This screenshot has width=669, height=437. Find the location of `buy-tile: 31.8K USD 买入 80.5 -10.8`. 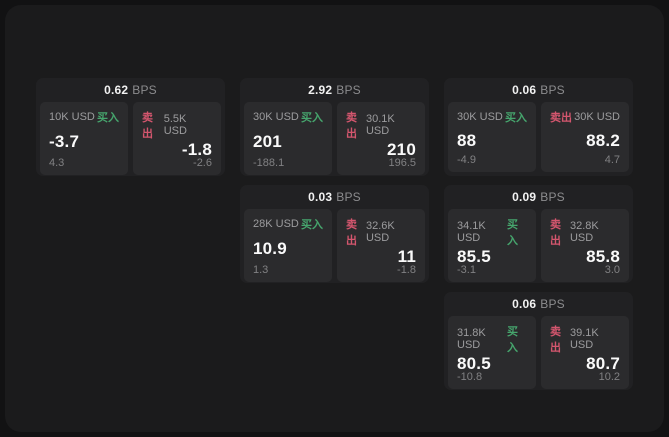

buy-tile: 31.8K USD 买入 80.5 -10.8 is located at coordinates (492, 352).